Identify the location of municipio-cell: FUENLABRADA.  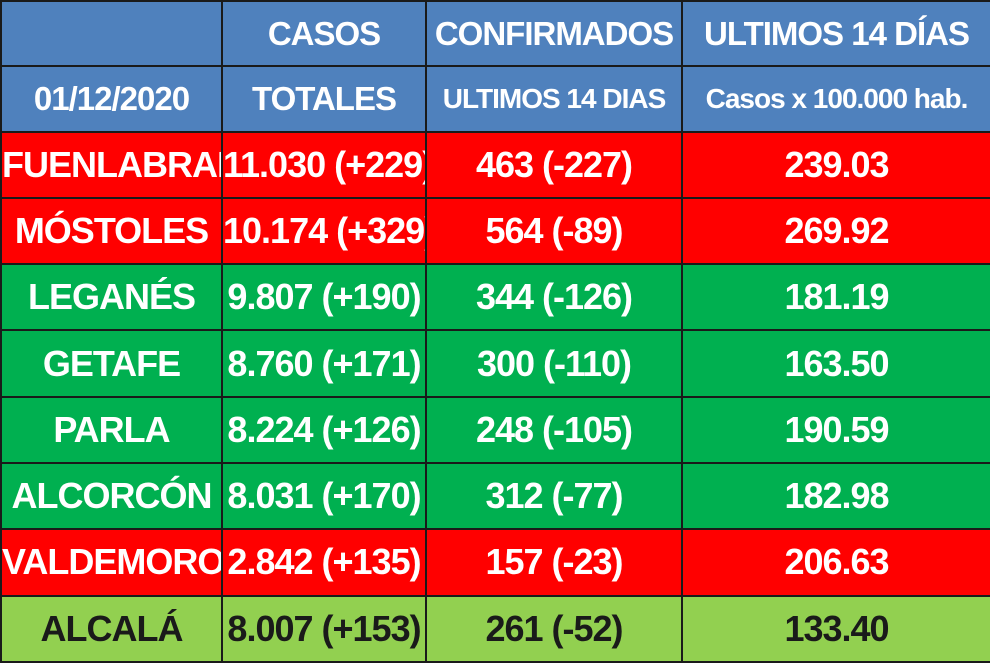
(111, 164).